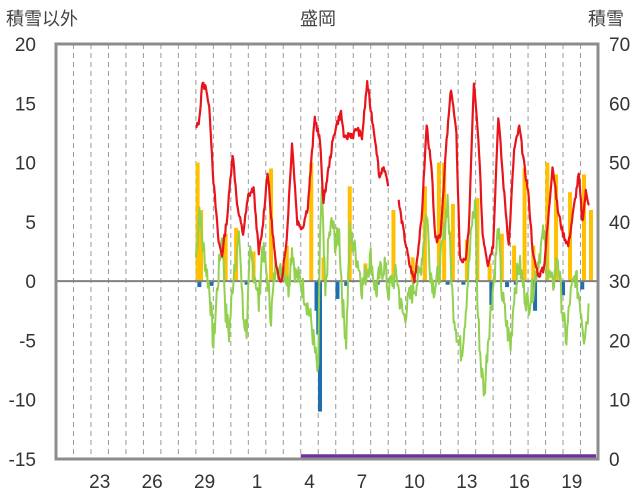 The image size is (636, 501). I want to click on x-tick-label: 23, so click(99, 482).